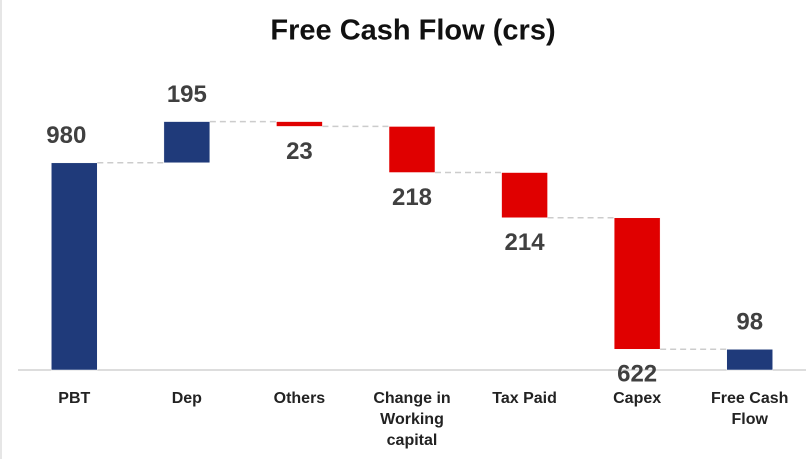 This screenshot has width=806, height=459. What do you see at coordinates (749, 322) in the screenshot?
I see `value-label: 98` at bounding box center [749, 322].